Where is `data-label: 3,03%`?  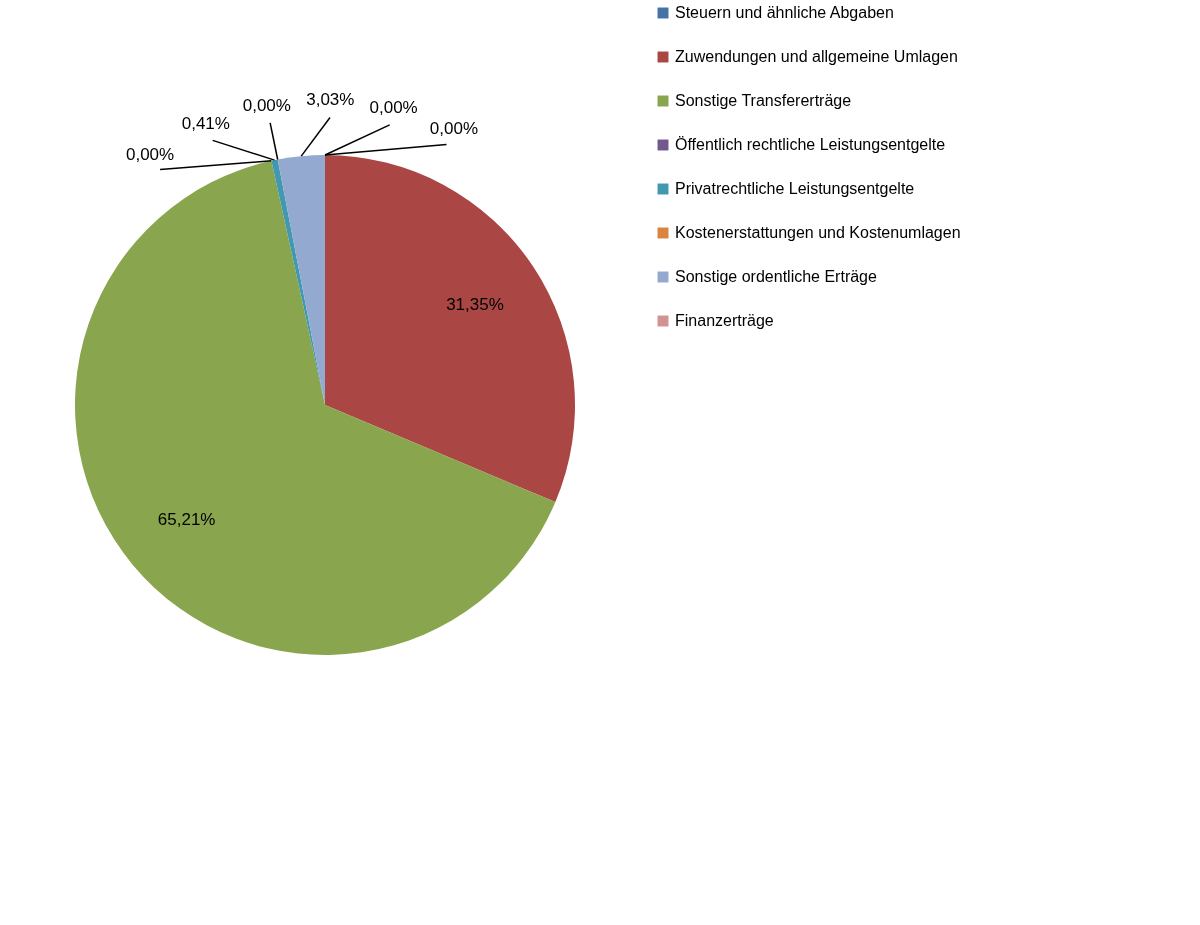
data-label: 3,03% is located at coordinates (330, 100).